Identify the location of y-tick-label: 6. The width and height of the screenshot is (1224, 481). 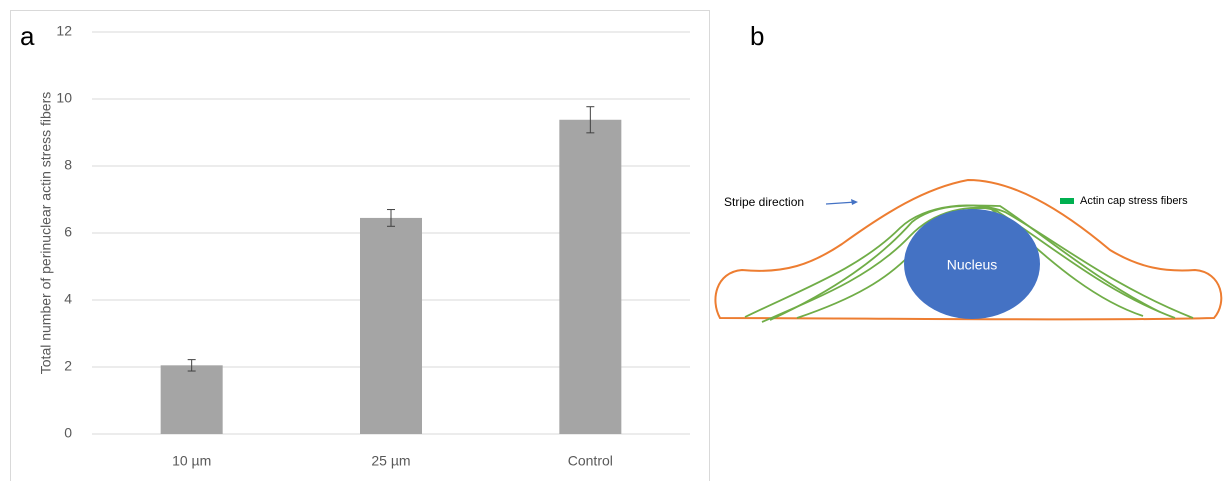
(68, 232).